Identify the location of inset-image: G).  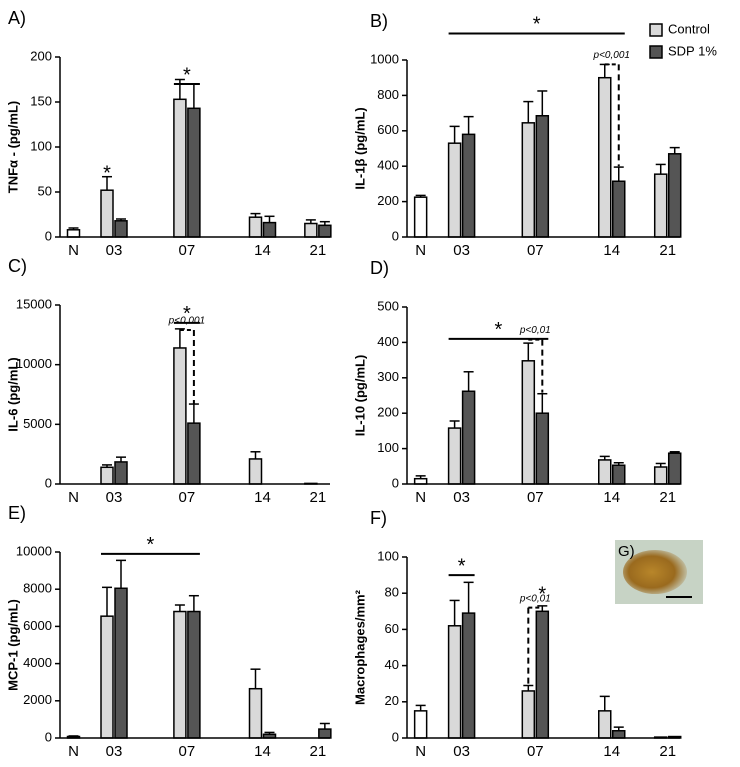
(659, 572).